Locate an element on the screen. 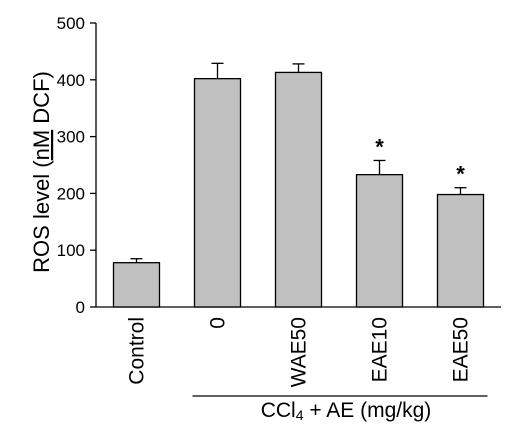  y-axis-title: ROS level (nM DCF) is located at coordinates (41, 172).